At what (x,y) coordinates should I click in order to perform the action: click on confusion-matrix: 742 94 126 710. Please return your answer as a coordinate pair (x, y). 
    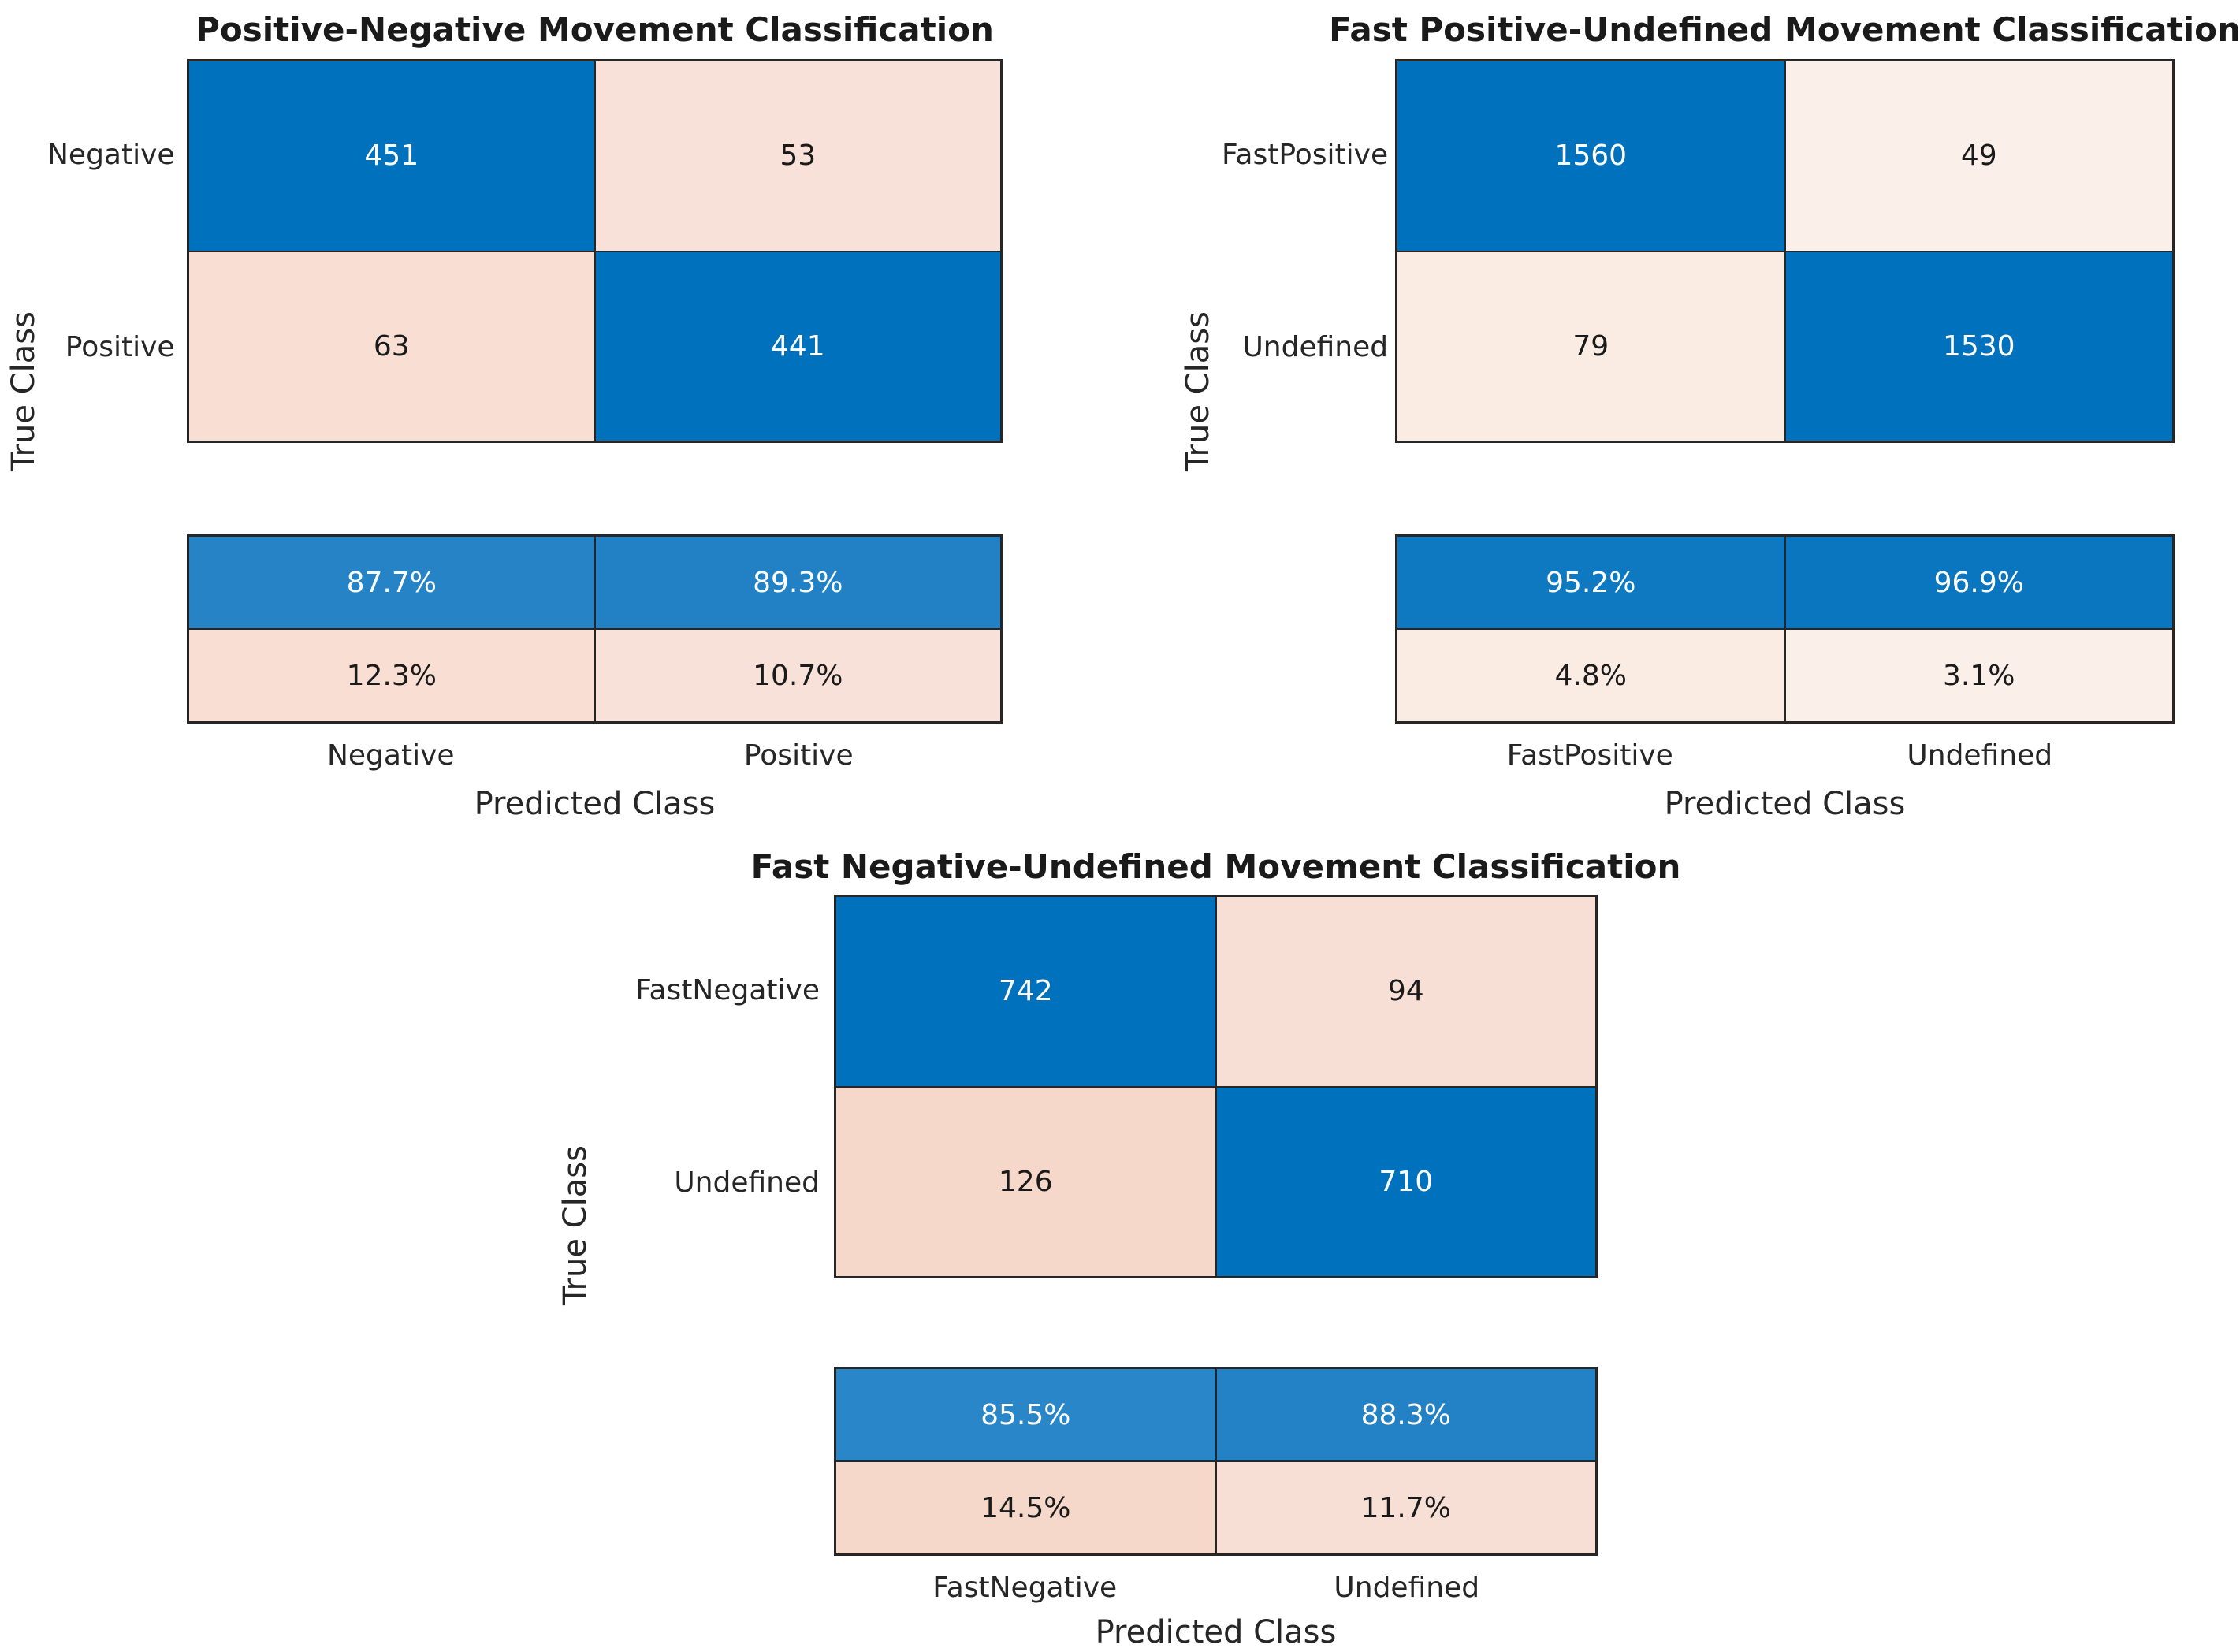
    Looking at the image, I should click on (1216, 1086).